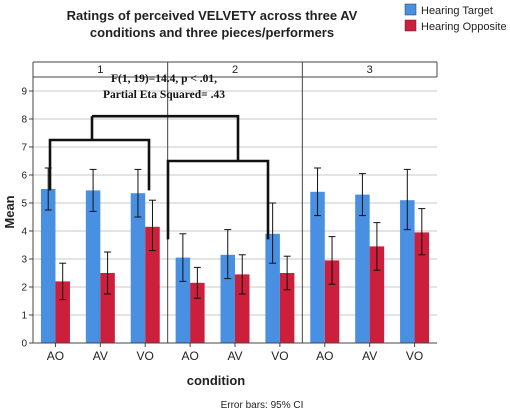  Describe the element at coordinates (62, 312) in the screenshot. I see `bar-hearing-opposite-facet1-ao` at that location.